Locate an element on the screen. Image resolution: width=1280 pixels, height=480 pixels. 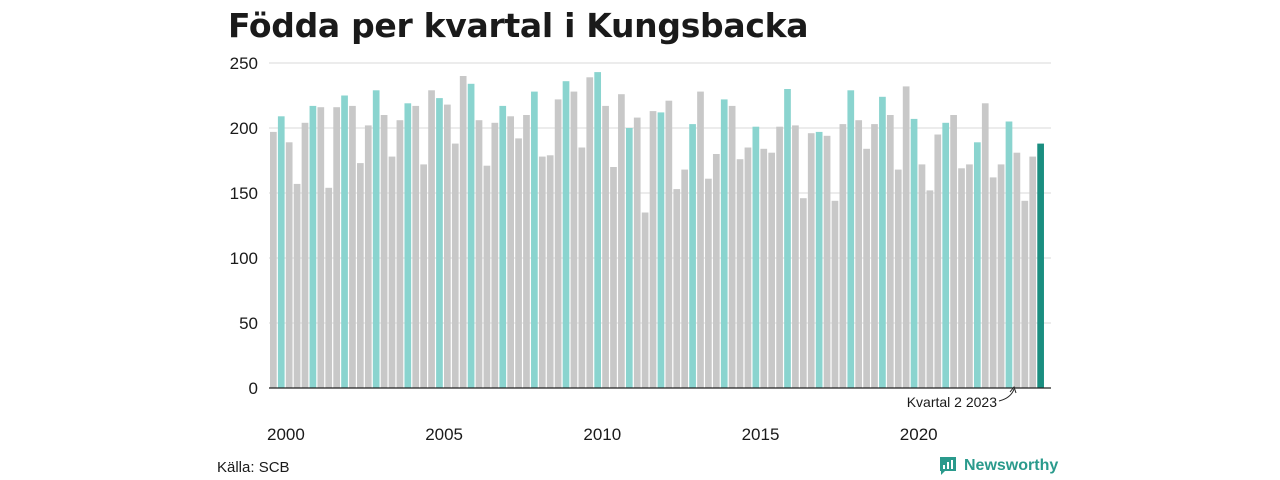
y-tick-label: 0 is located at coordinates (253, 388).